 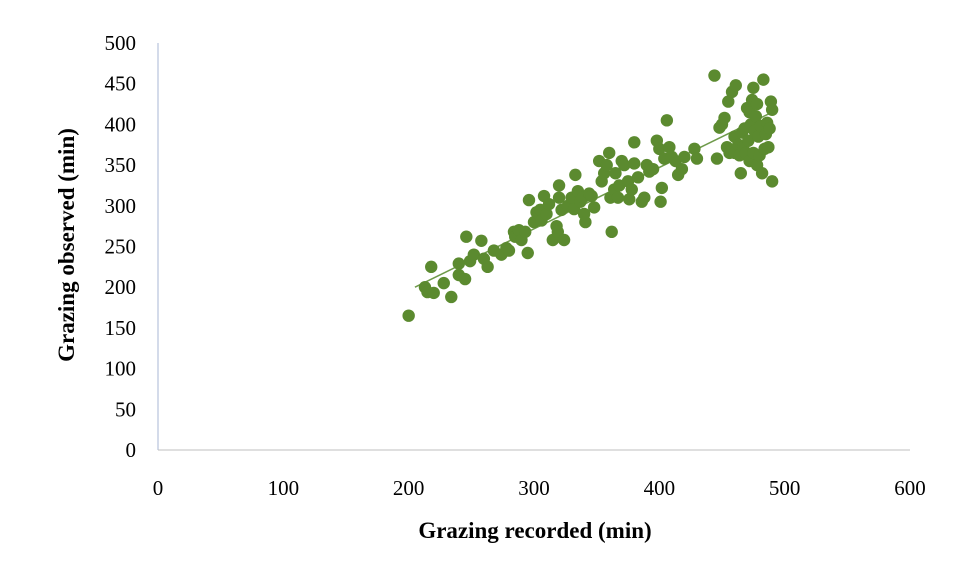 I want to click on y-tick-label: 500, so click(x=121, y=43).